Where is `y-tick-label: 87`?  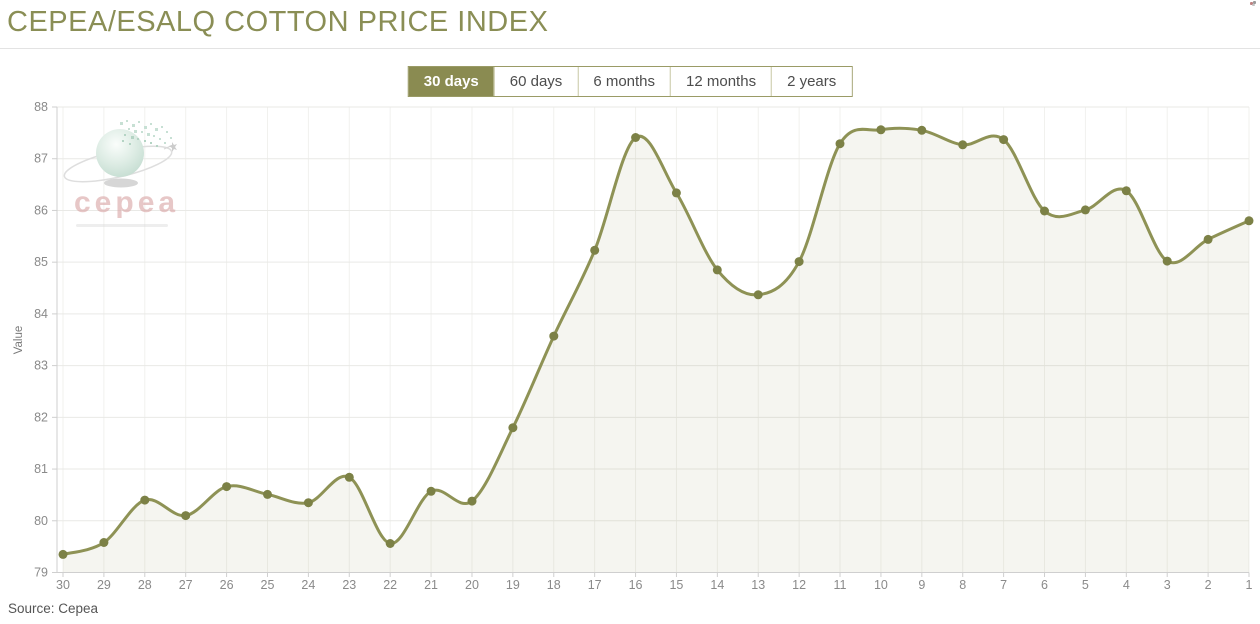
y-tick-label: 87 is located at coordinates (41, 159).